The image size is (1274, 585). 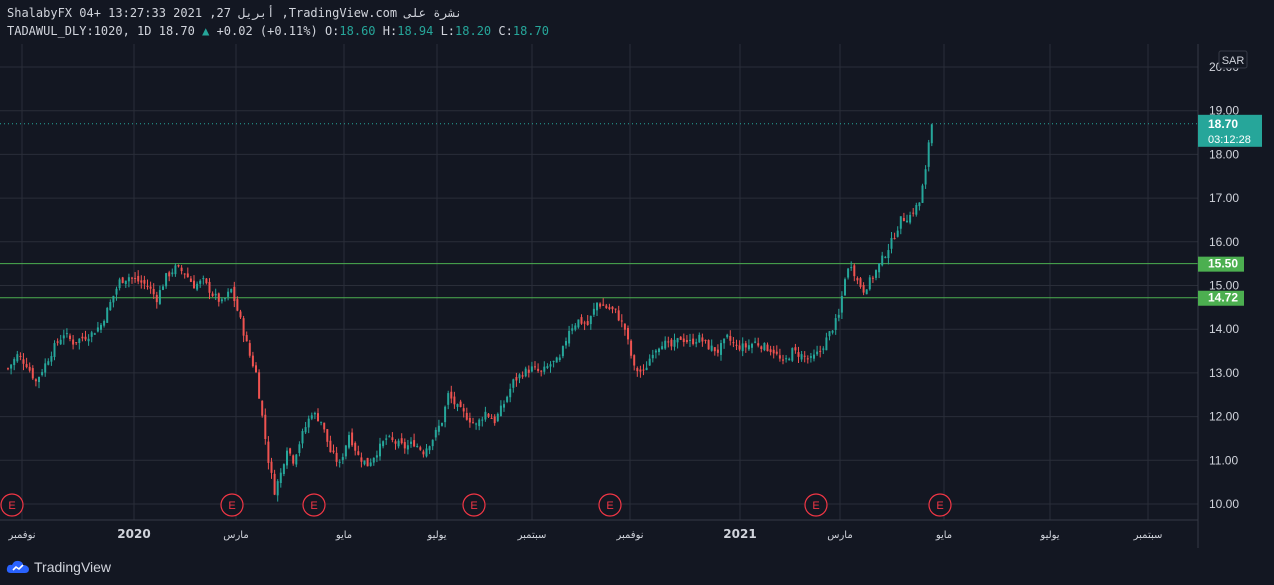 I want to click on up-triangle-icon: ▲, so click(x=206, y=31).